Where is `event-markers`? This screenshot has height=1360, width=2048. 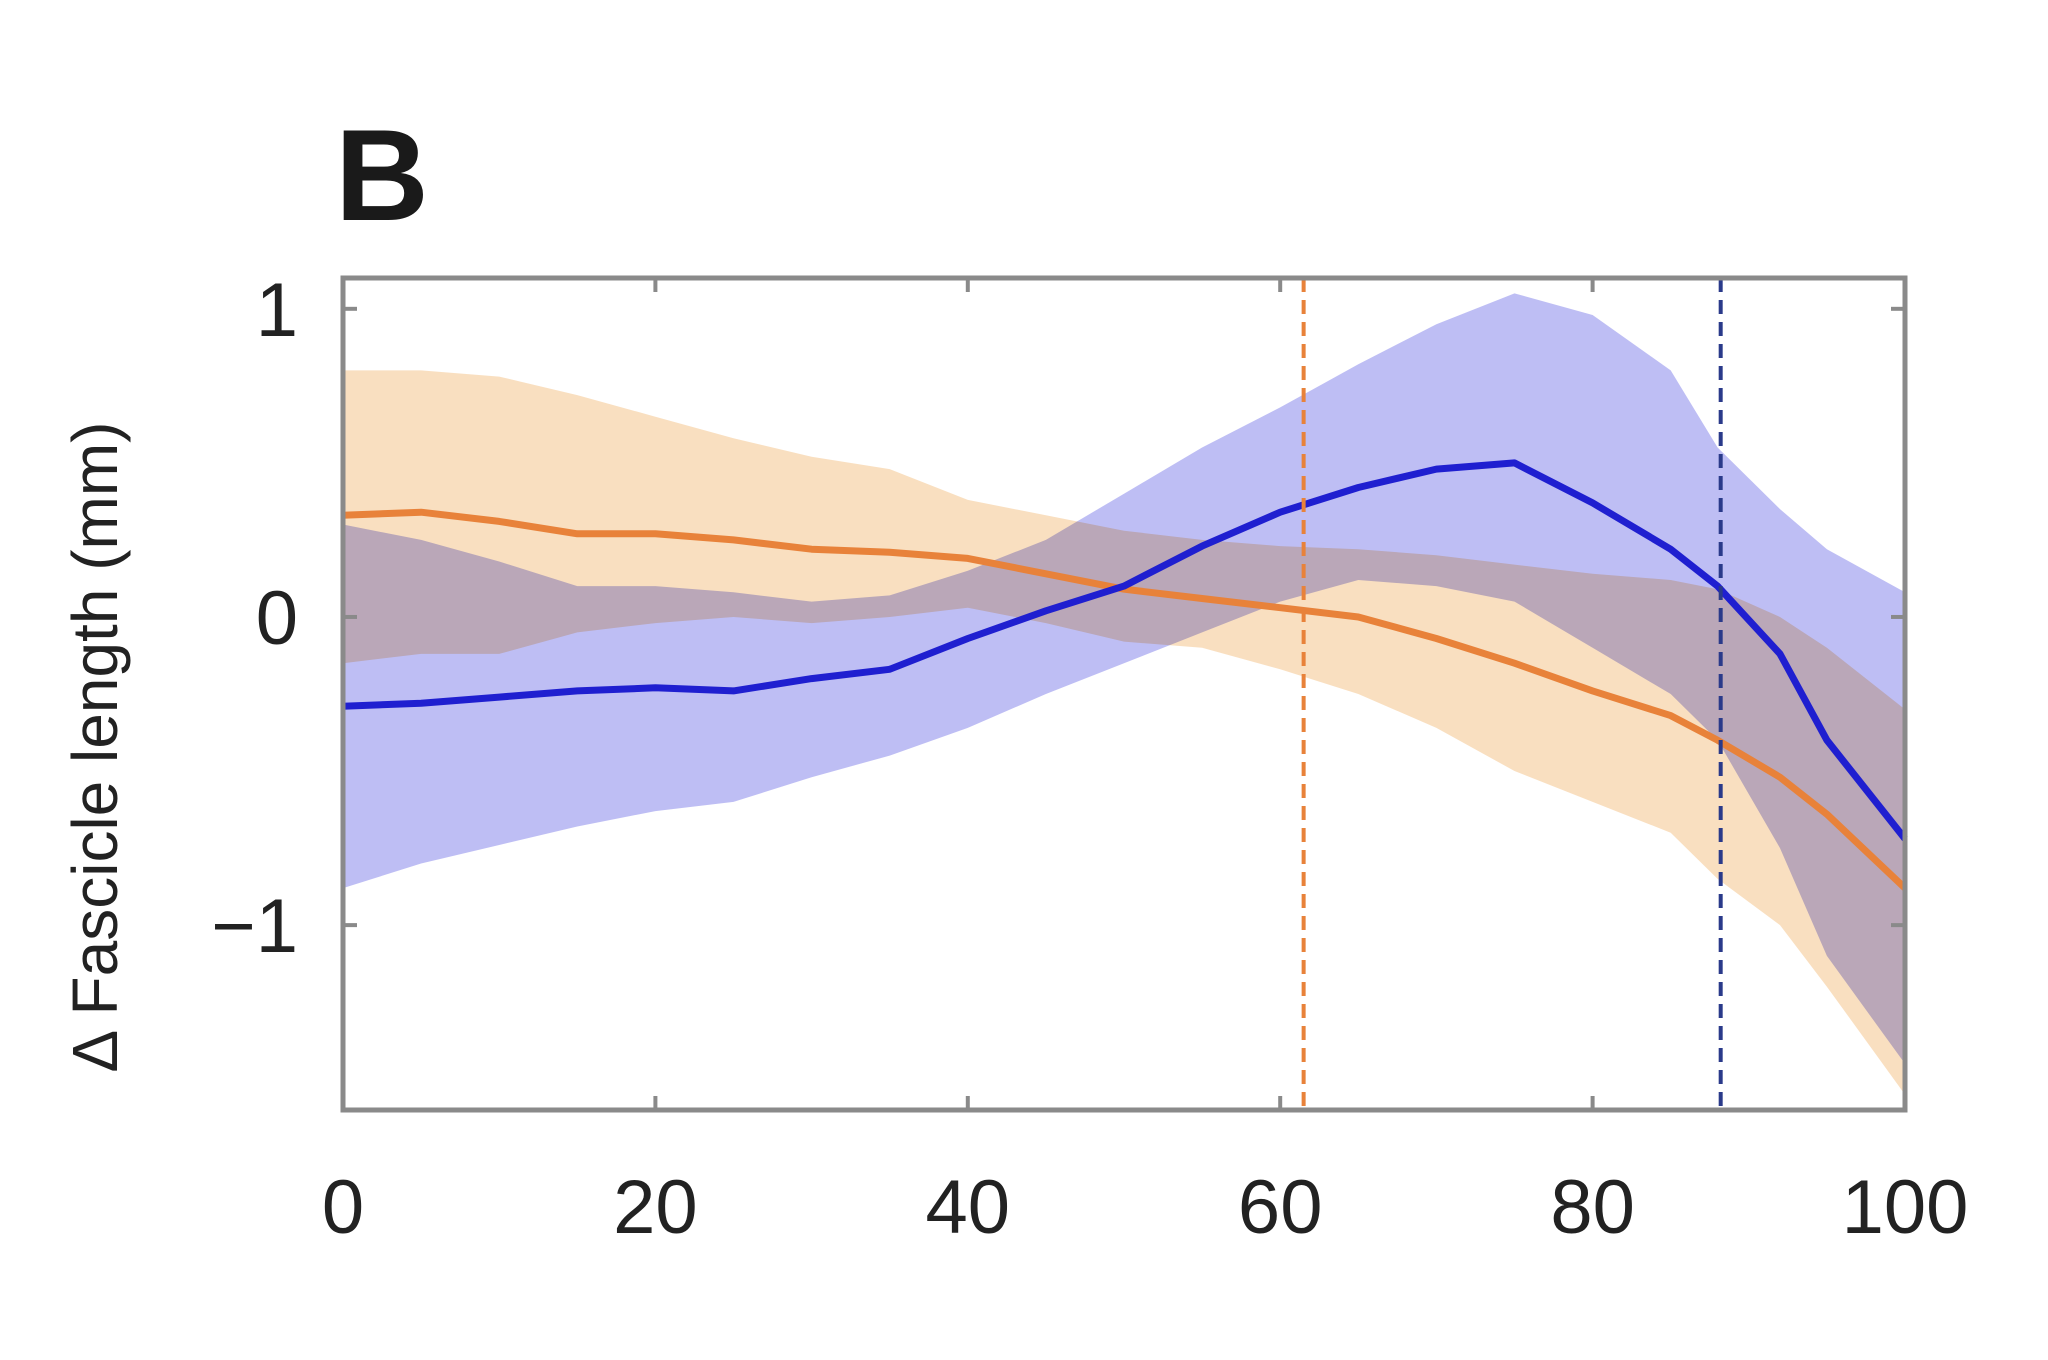
event-markers is located at coordinates (1512, 694).